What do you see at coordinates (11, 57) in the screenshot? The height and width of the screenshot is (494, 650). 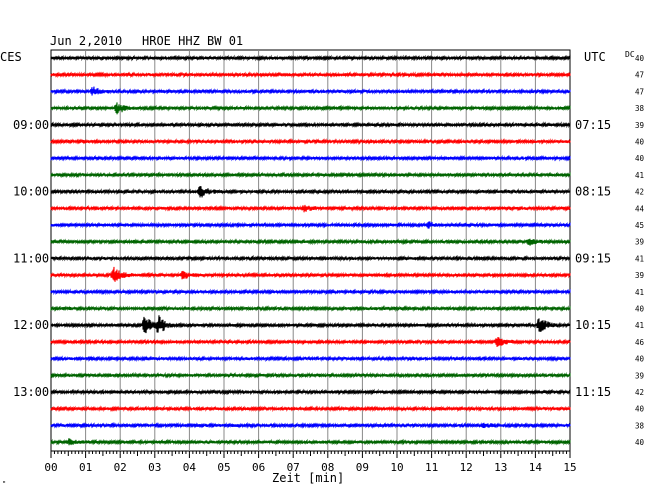 I see `left-timezone-label: CES` at bounding box center [11, 57].